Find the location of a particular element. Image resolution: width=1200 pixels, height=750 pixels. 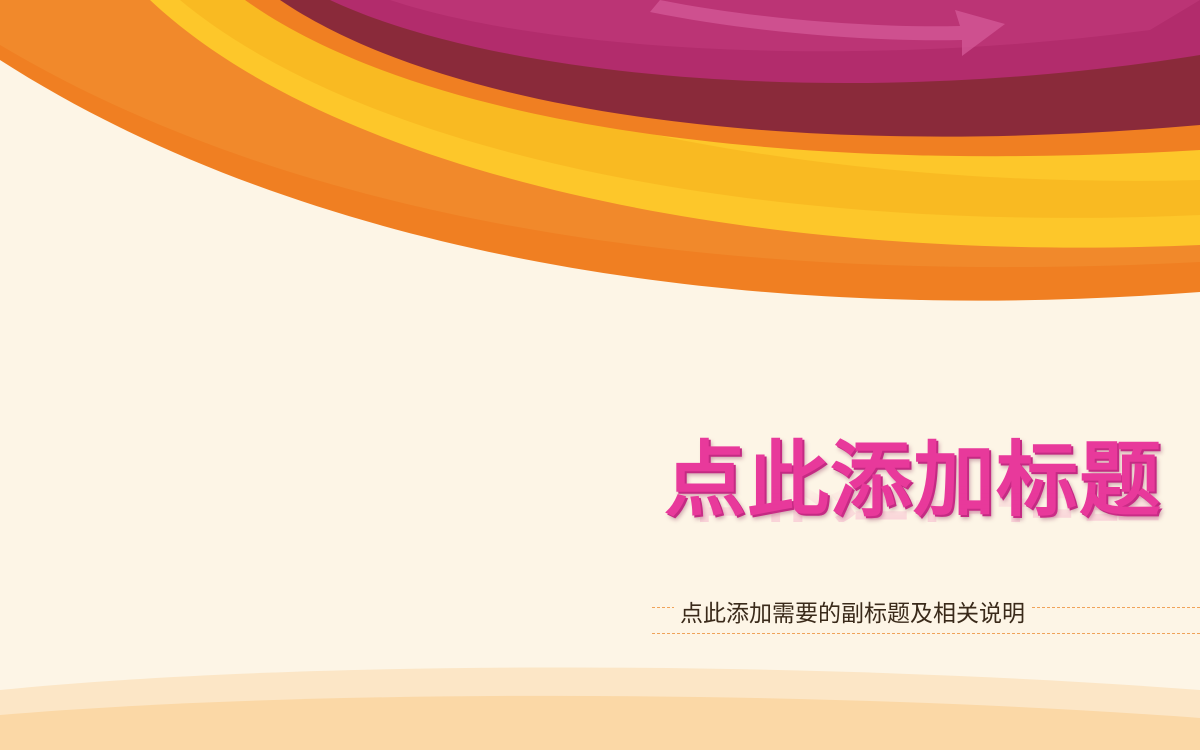

arrow-decoration is located at coordinates (827, 28).